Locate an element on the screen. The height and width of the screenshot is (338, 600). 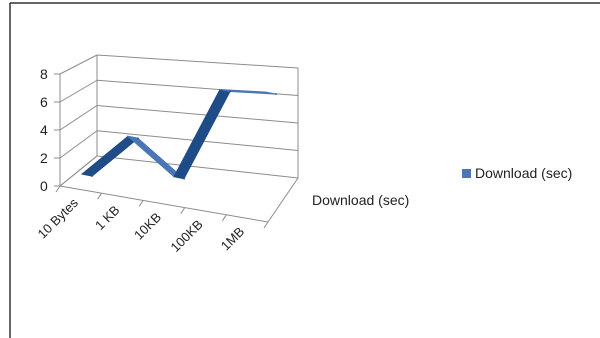
legend-swatch is located at coordinates (466, 173).